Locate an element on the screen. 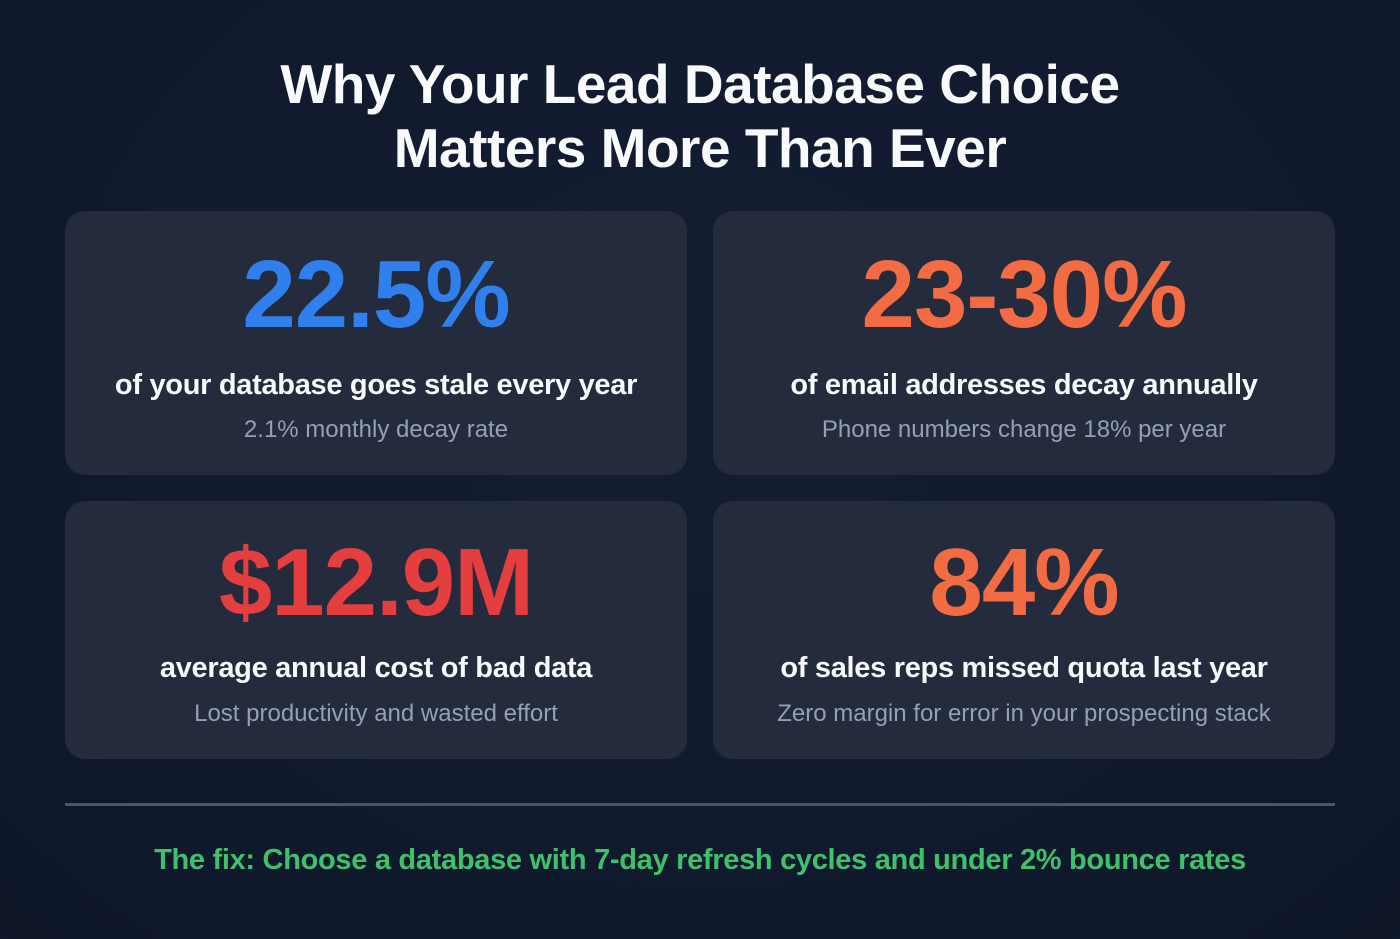 The image size is (1400, 939). stat-label: of sales reps missed quota last year is located at coordinates (1024, 668).